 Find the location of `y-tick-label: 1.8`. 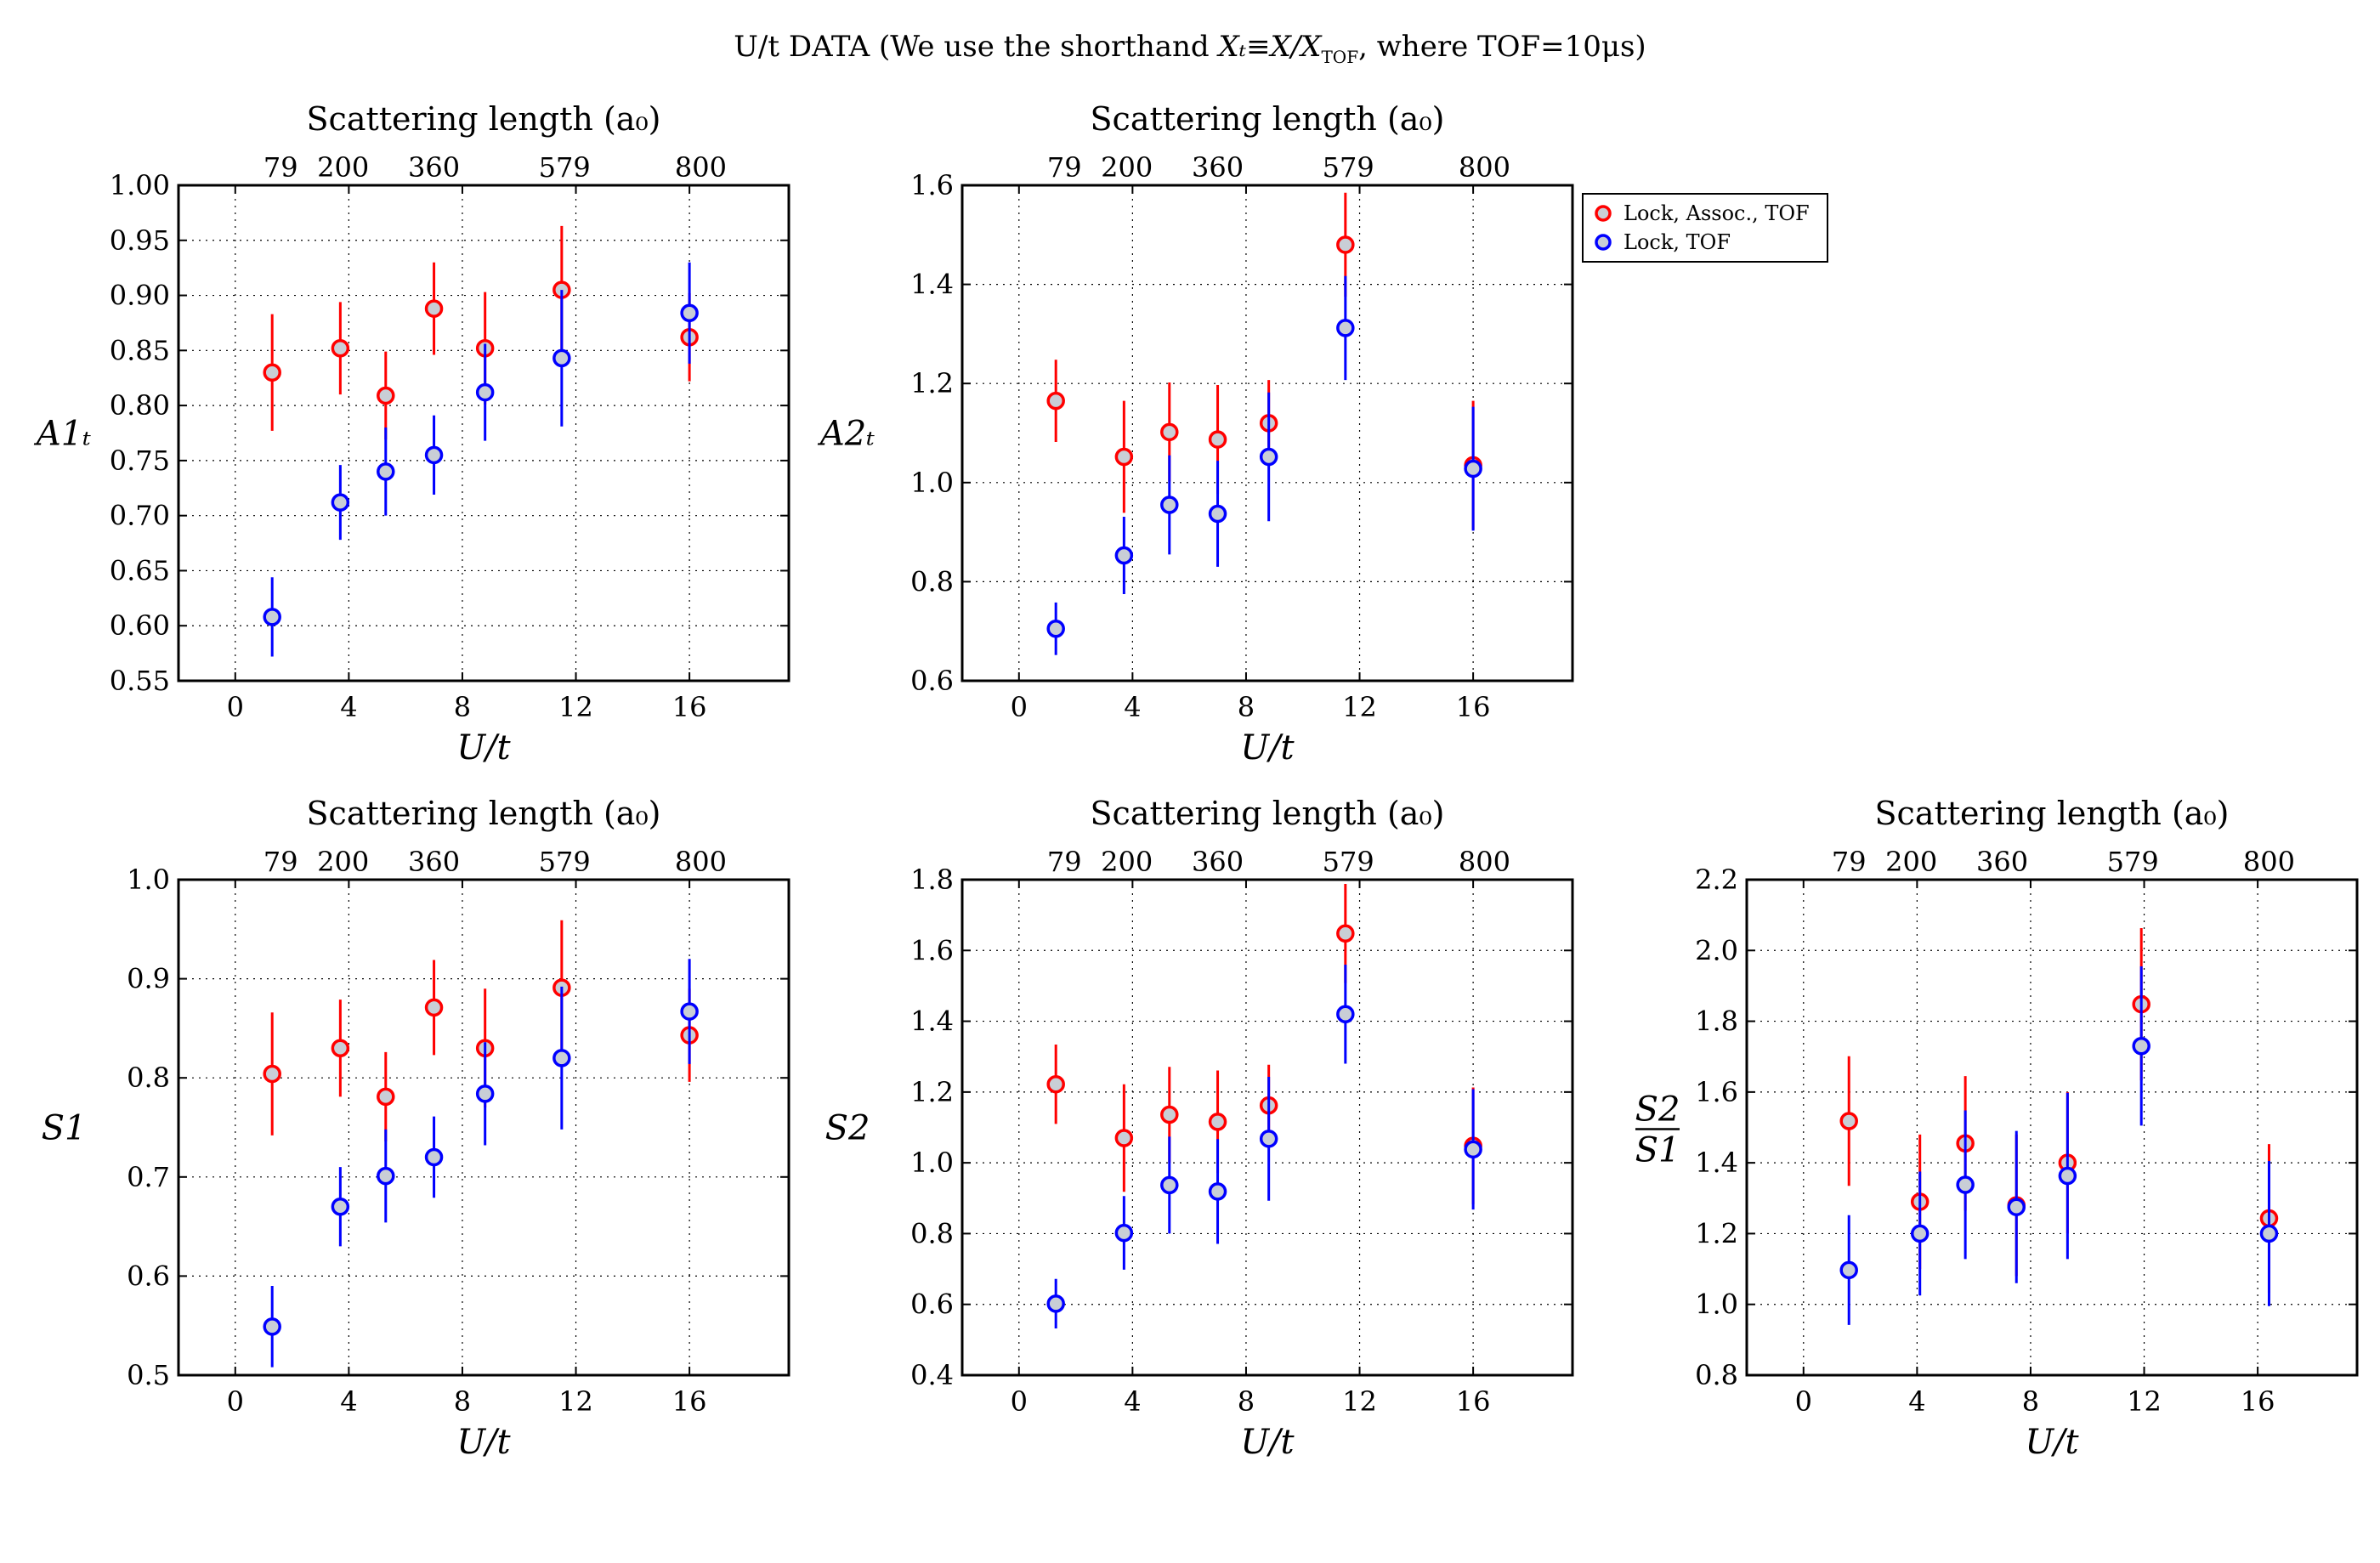

y-tick-label: 1.8 is located at coordinates (932, 880).